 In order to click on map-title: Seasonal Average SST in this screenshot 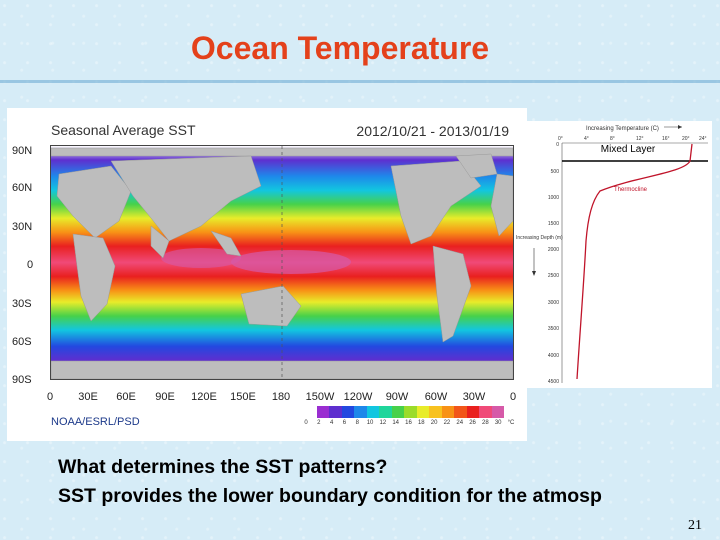, I will do `click(123, 130)`.